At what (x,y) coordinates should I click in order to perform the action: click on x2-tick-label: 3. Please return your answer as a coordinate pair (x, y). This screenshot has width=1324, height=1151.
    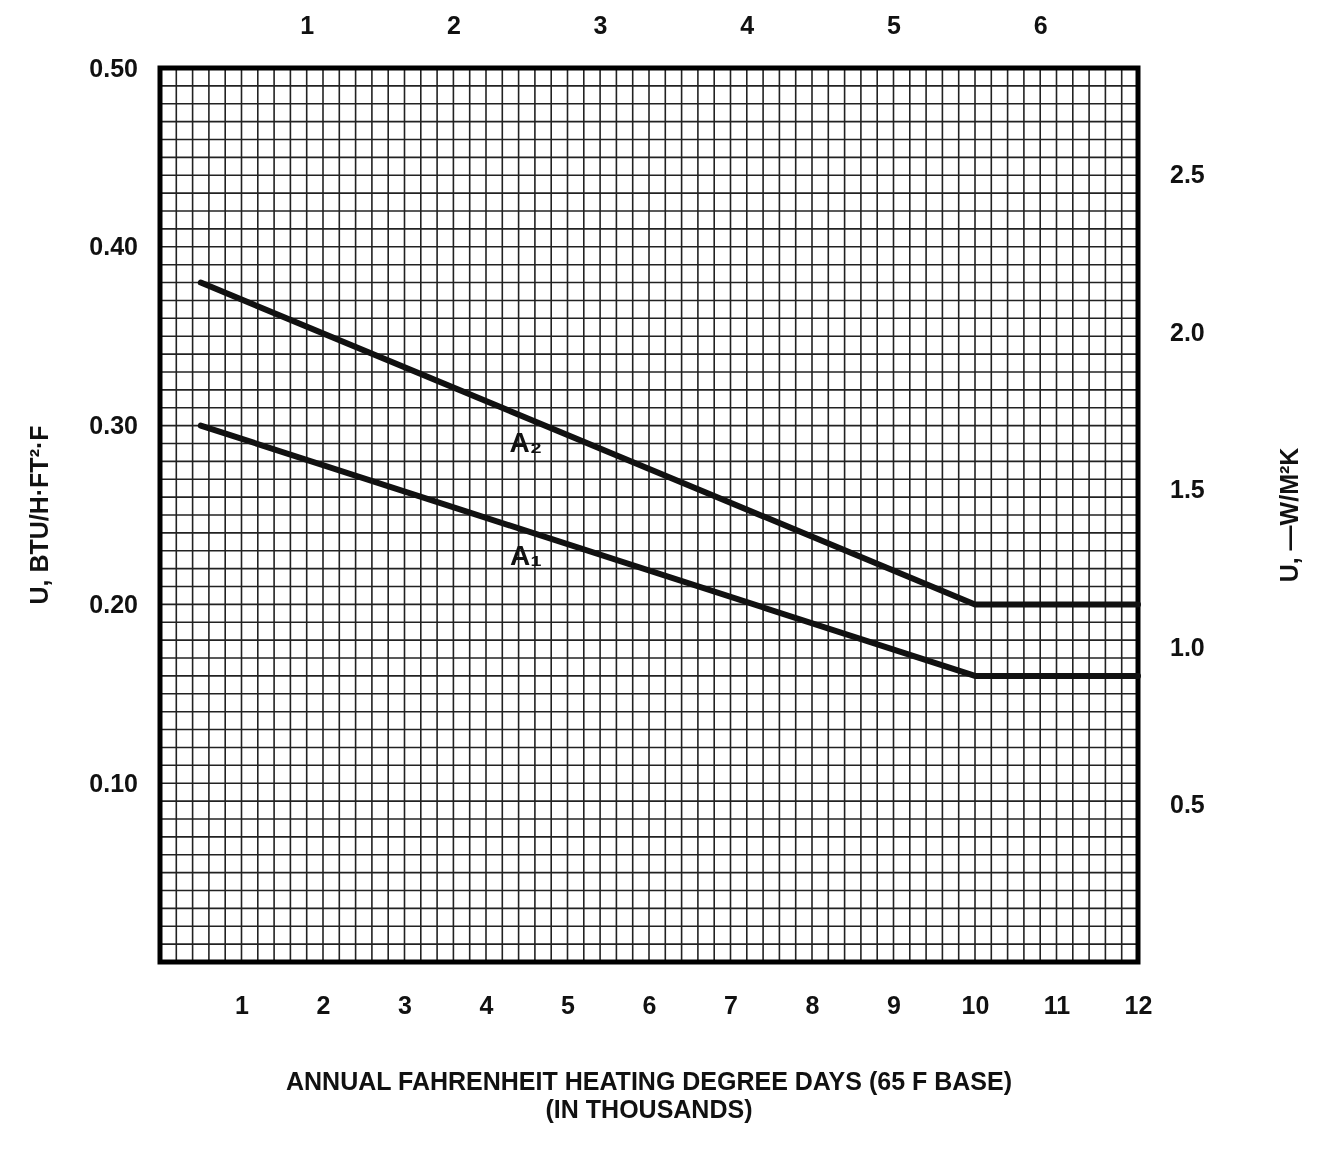
    Looking at the image, I should click on (600, 25).